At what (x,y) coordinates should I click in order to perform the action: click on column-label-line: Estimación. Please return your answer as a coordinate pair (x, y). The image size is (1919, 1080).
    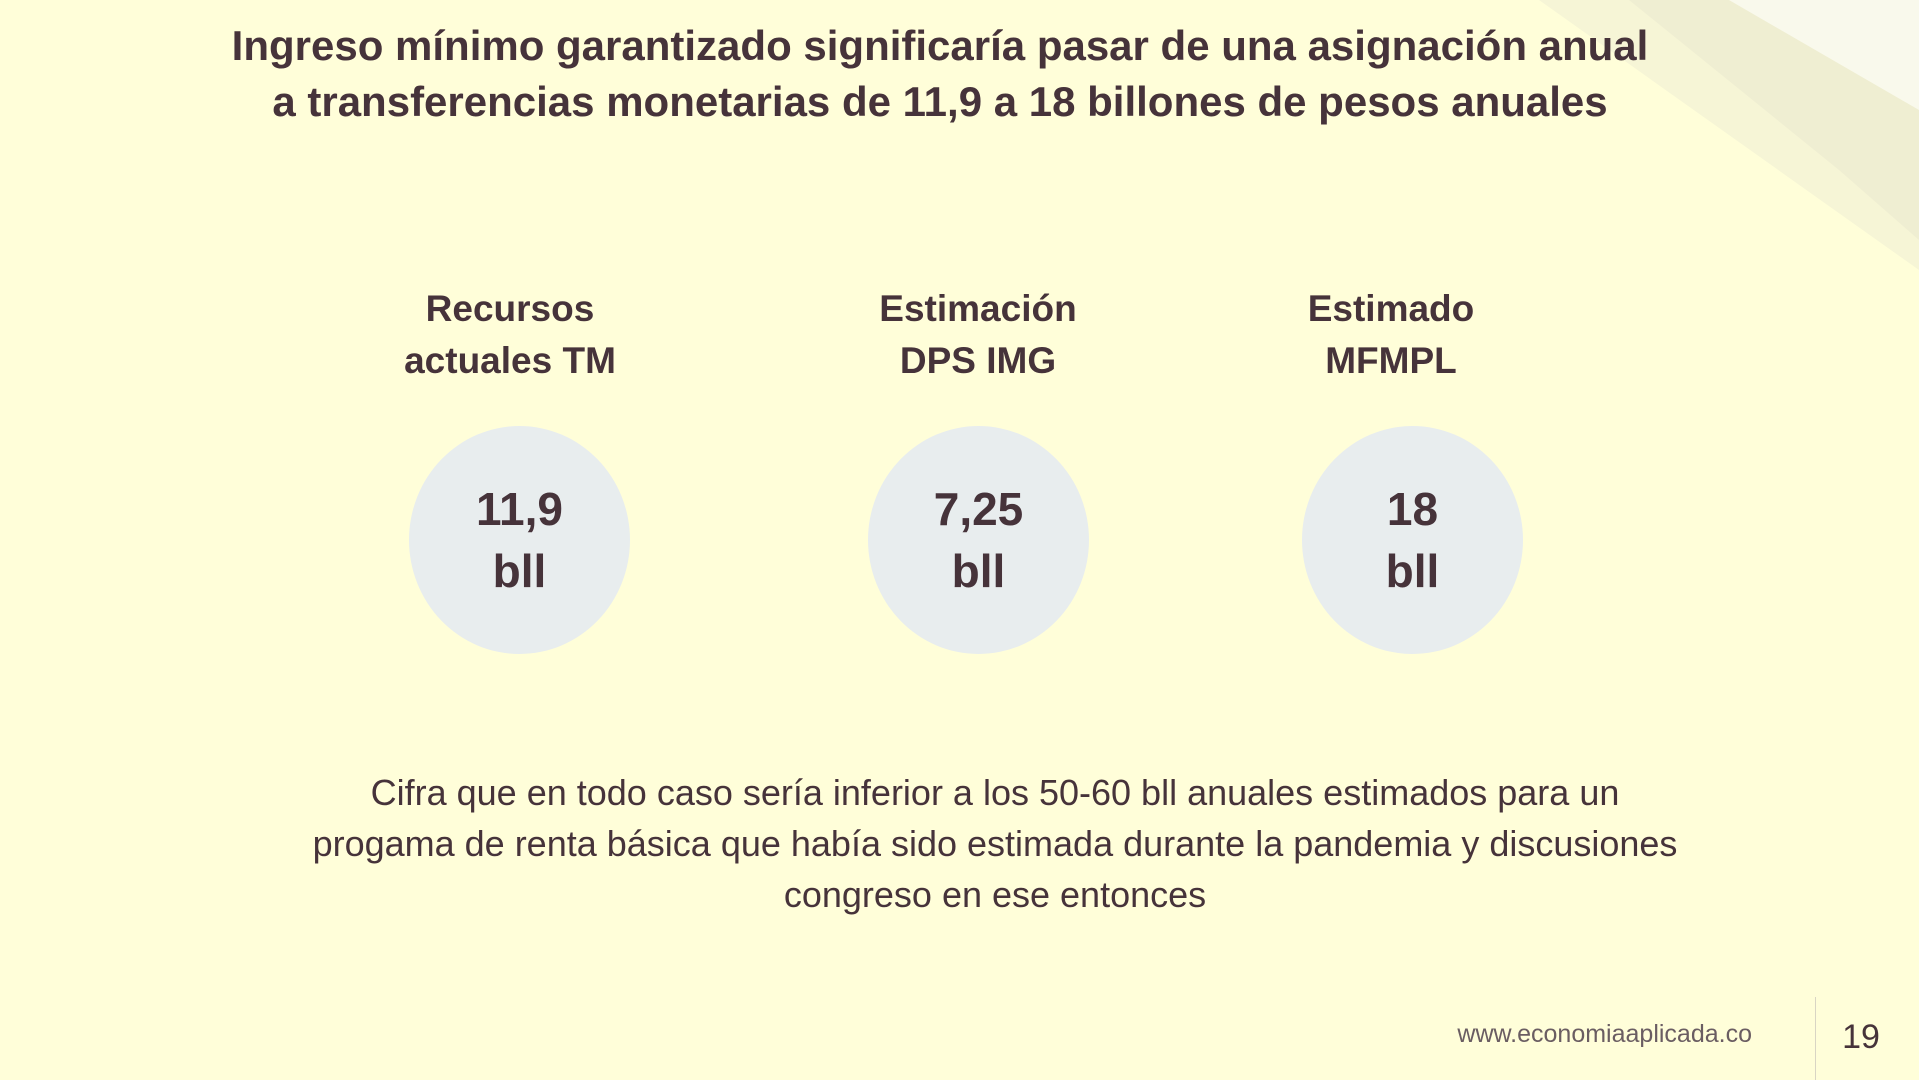
    Looking at the image, I should click on (978, 308).